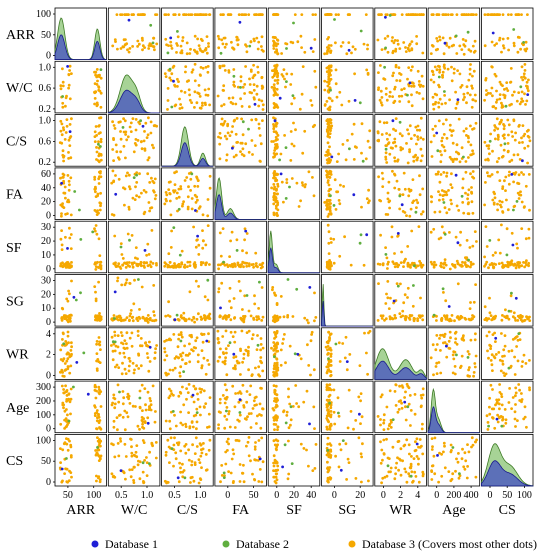 This screenshot has height=558, width=550. What do you see at coordinates (262, 544) in the screenshot?
I see `legend-label-database-2: Database 2` at bounding box center [262, 544].